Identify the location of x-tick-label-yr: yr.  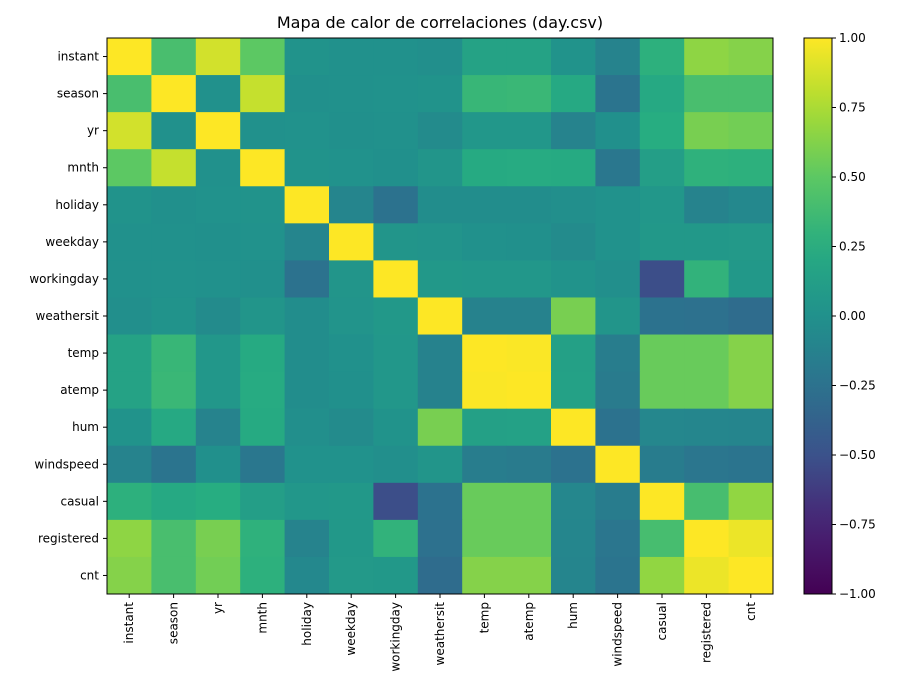
(218, 608).